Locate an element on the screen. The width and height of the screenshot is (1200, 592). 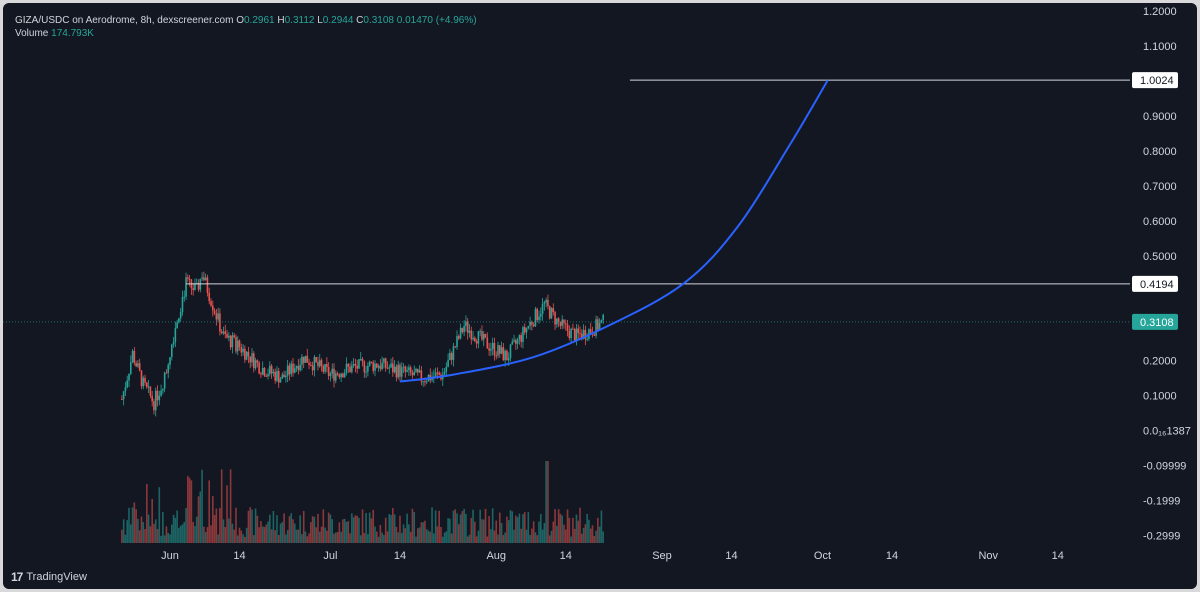
x-tick-label: Nov is located at coordinates (988, 556).